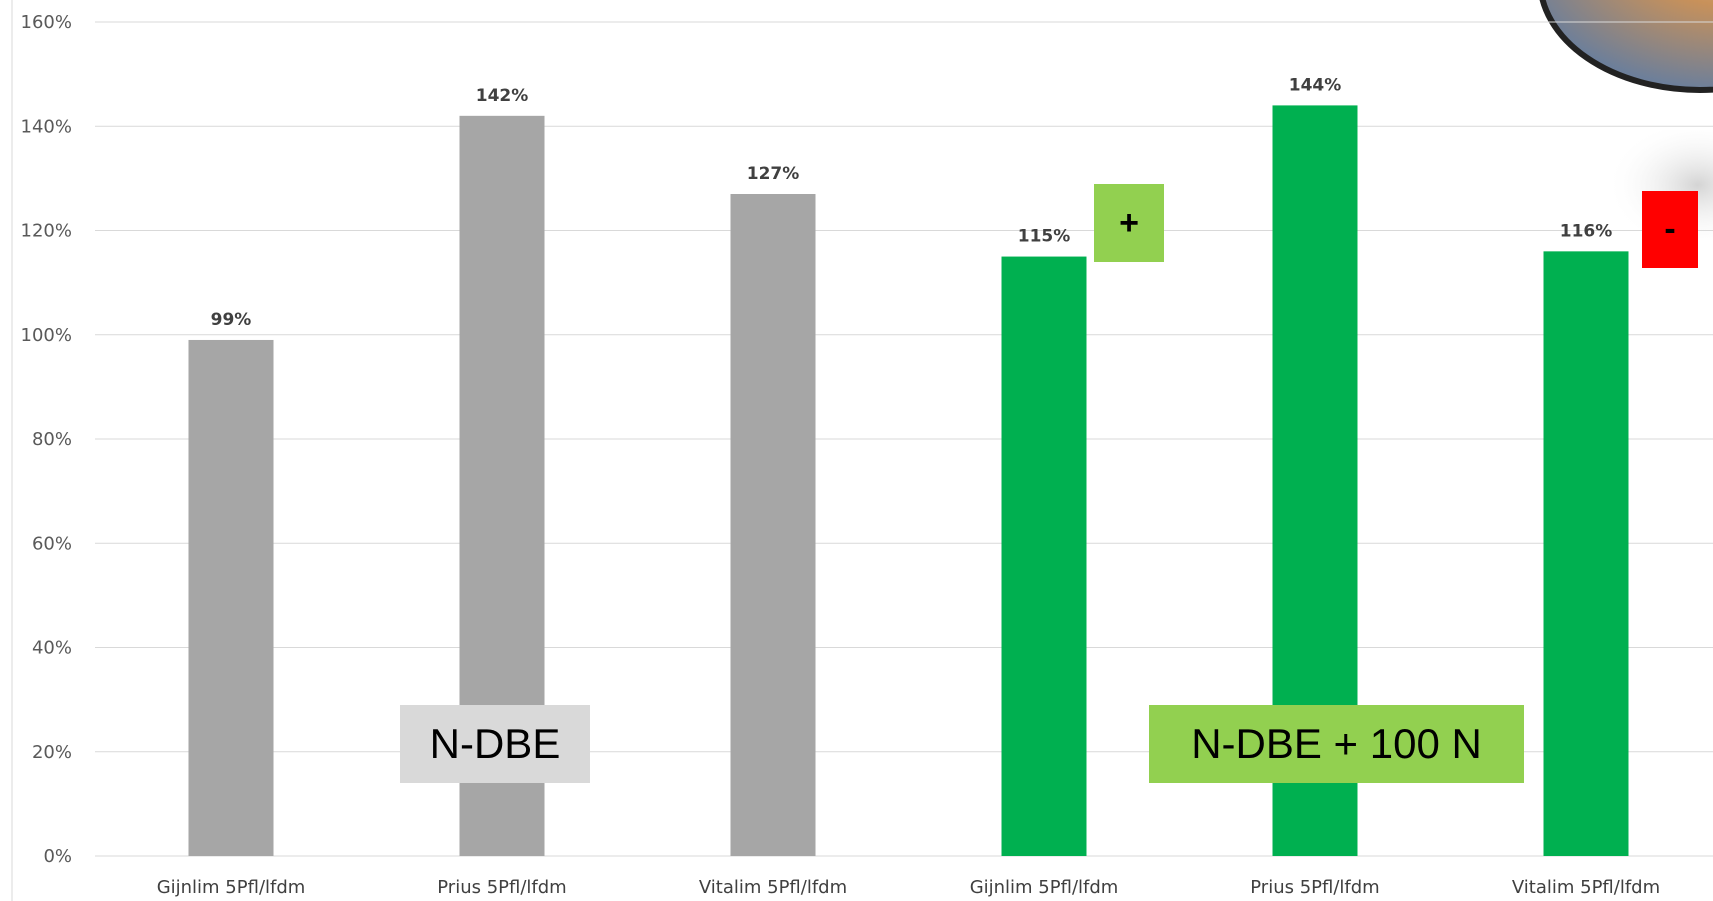 This screenshot has width=1713, height=901. What do you see at coordinates (1044, 237) in the screenshot?
I see `data-label: 115%` at bounding box center [1044, 237].